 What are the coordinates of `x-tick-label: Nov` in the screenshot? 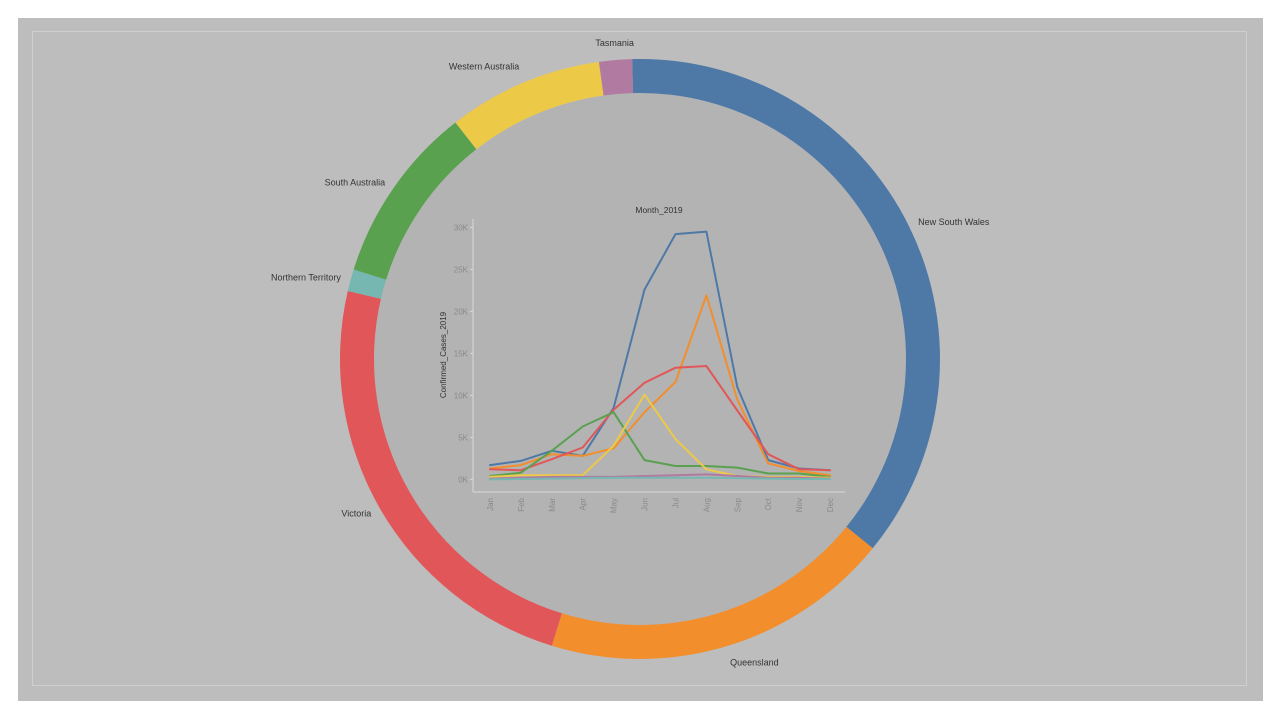 It's located at (799, 505).